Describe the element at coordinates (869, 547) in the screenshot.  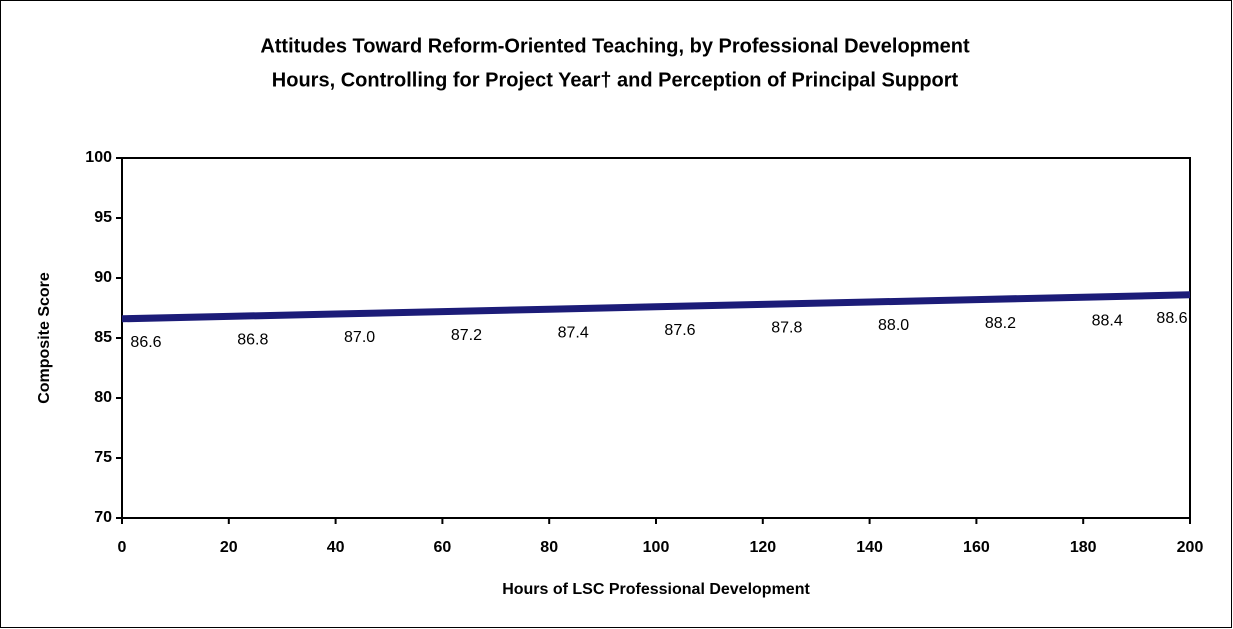
I see `x-tick-label: 140` at that location.